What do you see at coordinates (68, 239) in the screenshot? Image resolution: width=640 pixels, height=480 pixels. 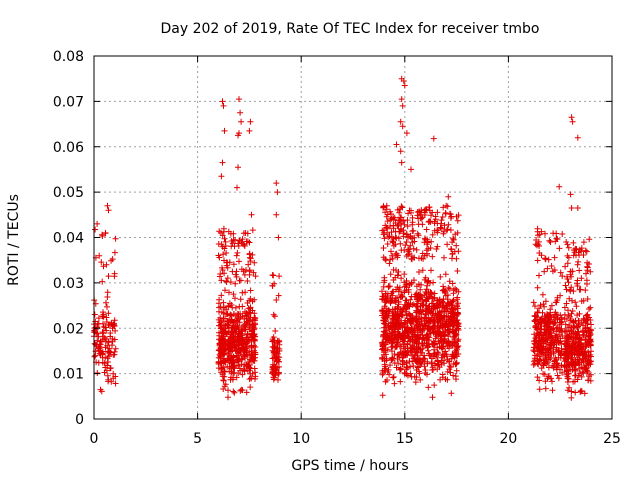 I see `y-tick-label: 0.04` at bounding box center [68, 239].